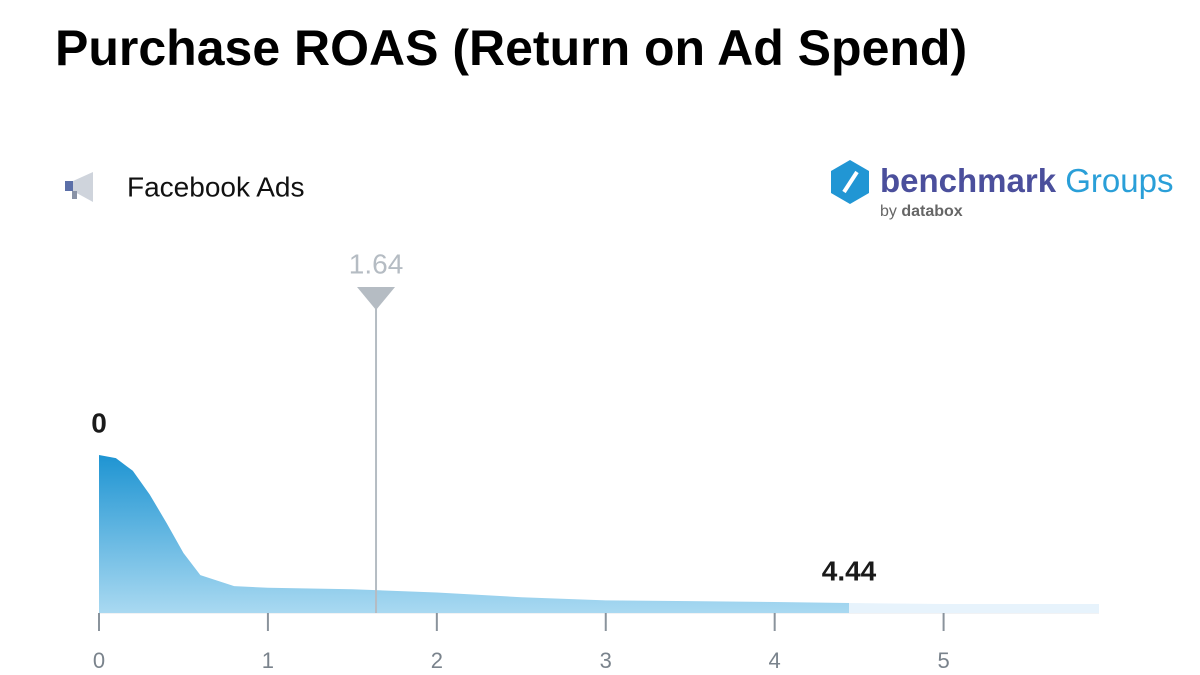 Image resolution: width=1200 pixels, height=675 pixels. I want to click on x-tick-label: 1, so click(268, 660).